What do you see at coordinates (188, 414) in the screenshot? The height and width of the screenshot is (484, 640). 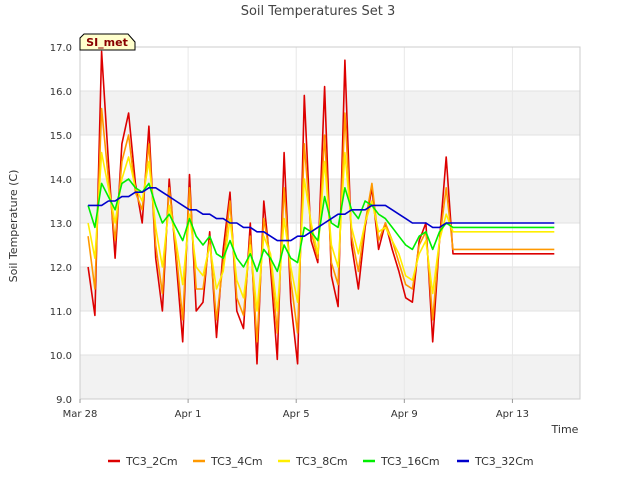 I see `x-tick-label: Apr 1` at bounding box center [188, 414].